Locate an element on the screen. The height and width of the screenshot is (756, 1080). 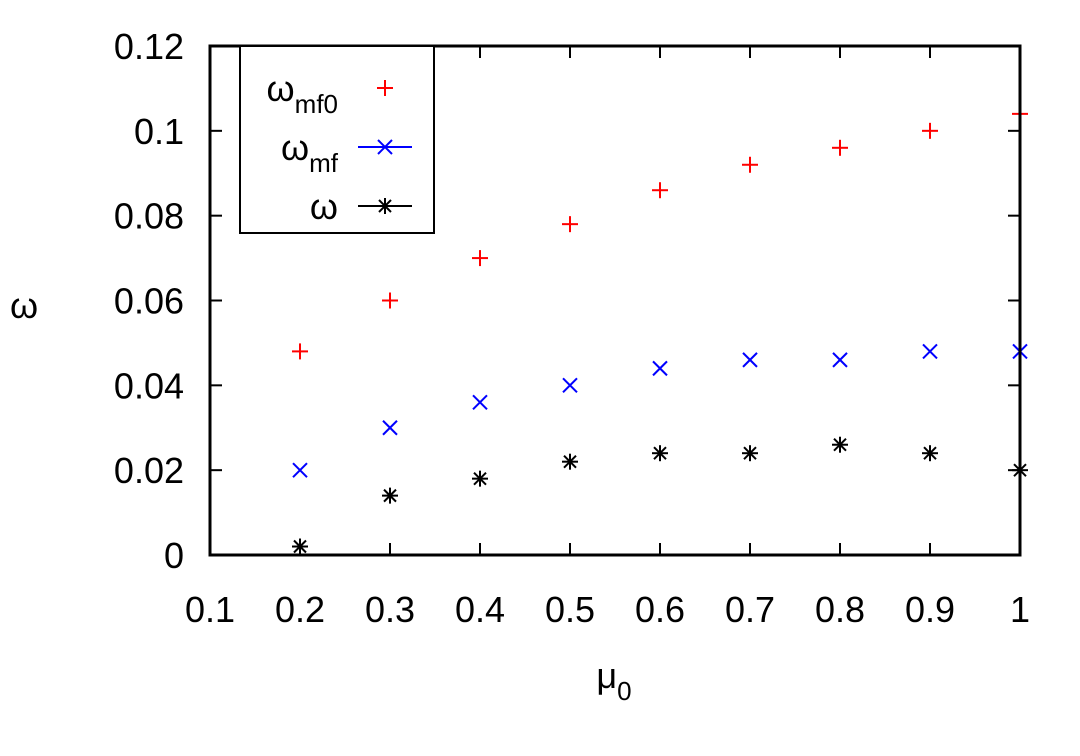
y-tick-label: 0.06 is located at coordinates (149, 301).